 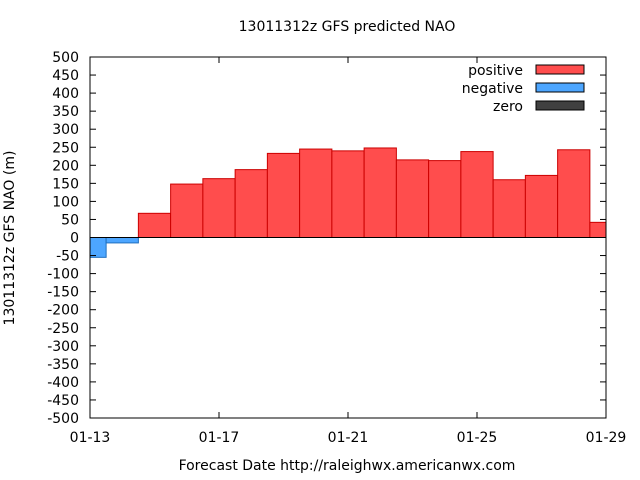 What do you see at coordinates (348, 438) in the screenshot?
I see `x-tick-label-2: 01-21` at bounding box center [348, 438].